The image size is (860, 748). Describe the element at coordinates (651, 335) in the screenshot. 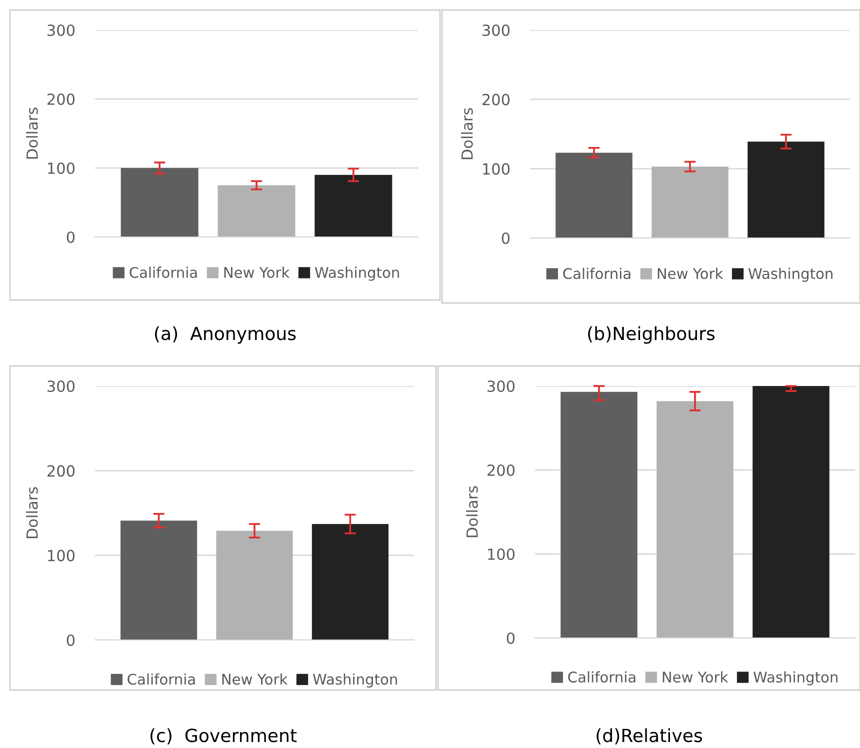

I see `text: (b)Neighbours` at that location.